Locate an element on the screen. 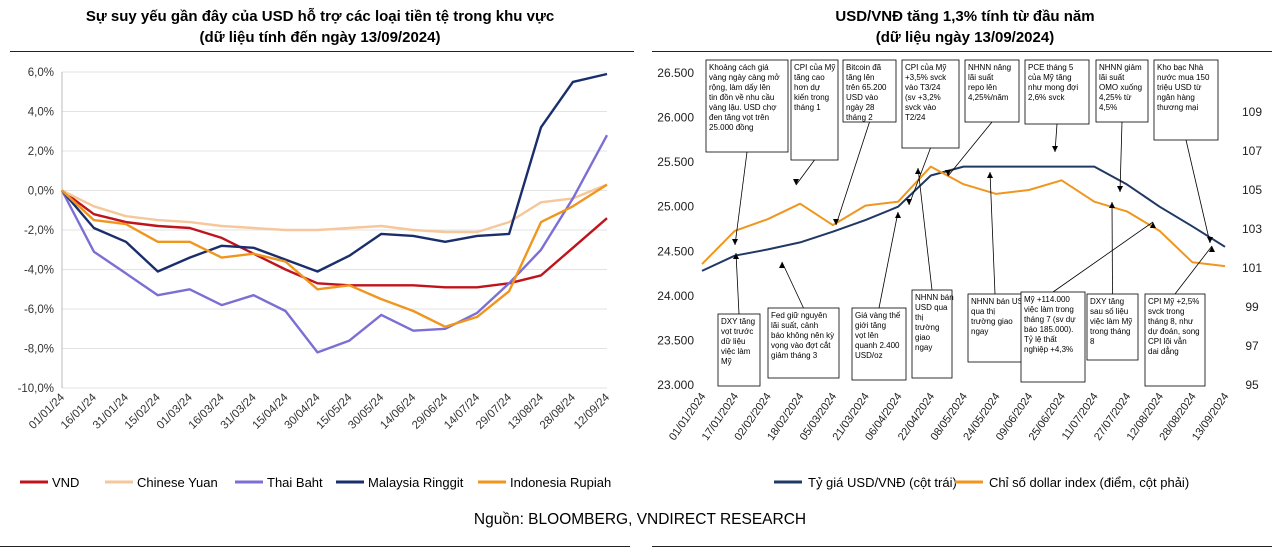 The image size is (1280, 549). annotation-text-line: tháng 1 is located at coordinates (807, 107).